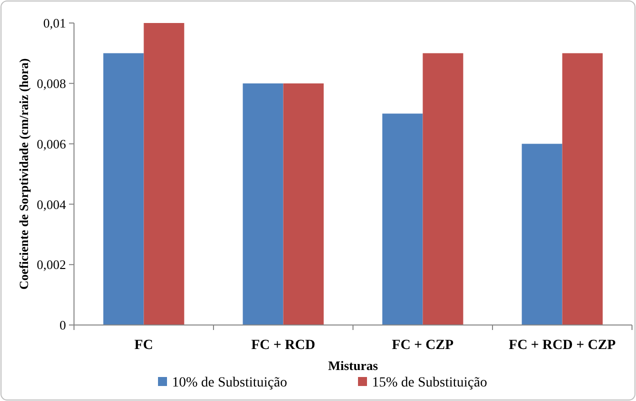 This screenshot has width=636, height=401. Describe the element at coordinates (430, 382) in the screenshot. I see `legend-label: 15% de Substituição` at that location.